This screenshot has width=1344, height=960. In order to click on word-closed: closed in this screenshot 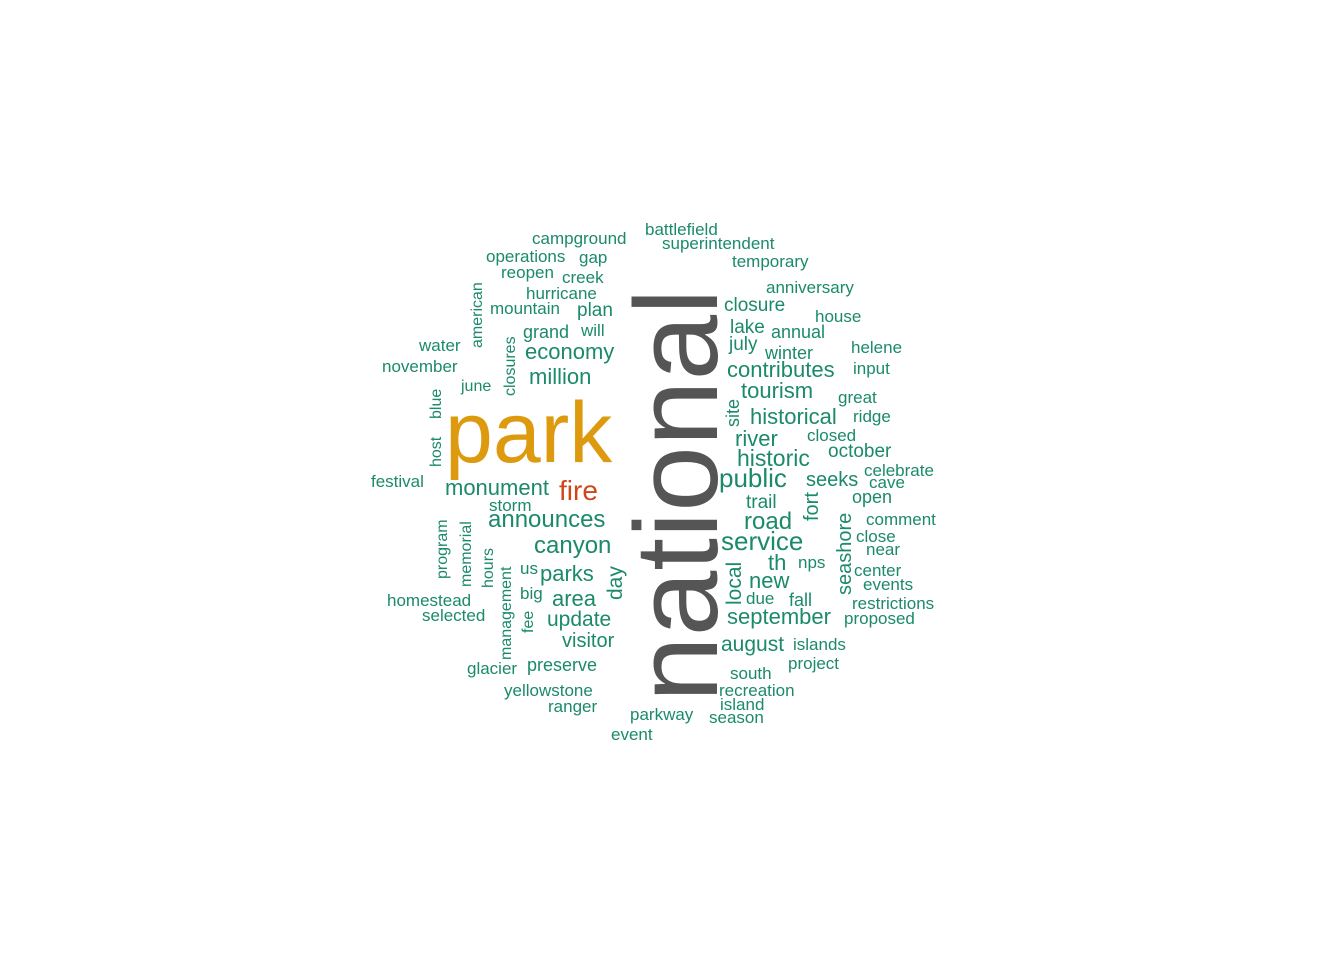, I will do `click(831, 435)`.